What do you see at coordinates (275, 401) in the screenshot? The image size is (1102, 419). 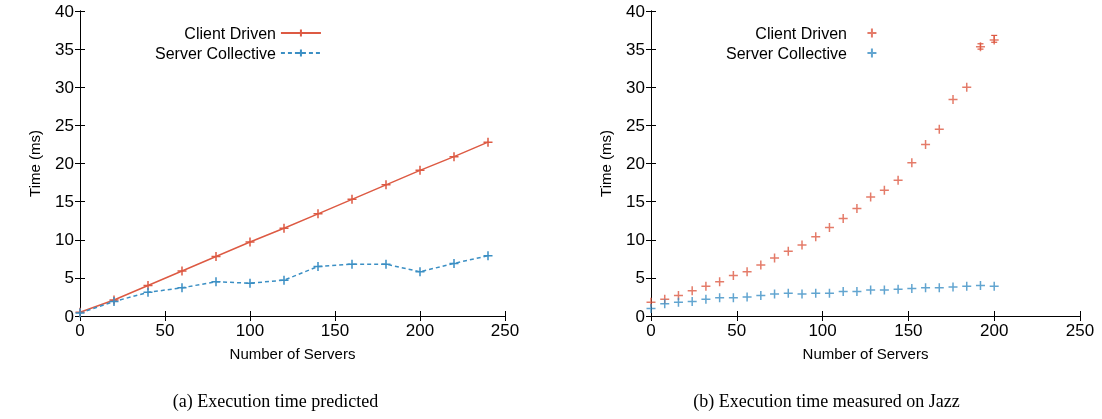 I see `text: (a) Execution time predicted` at bounding box center [275, 401].